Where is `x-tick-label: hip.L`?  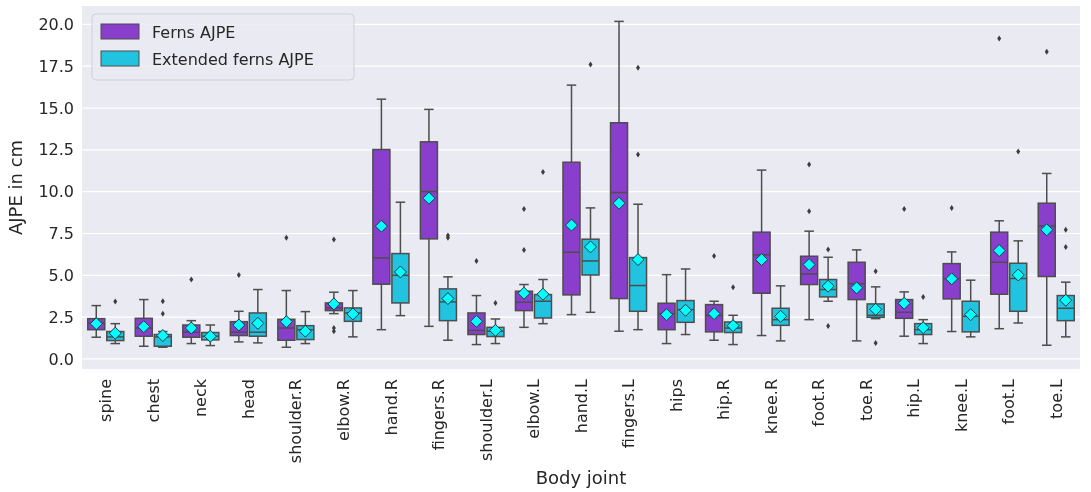 x-tick-label: hip.L is located at coordinates (914, 398).